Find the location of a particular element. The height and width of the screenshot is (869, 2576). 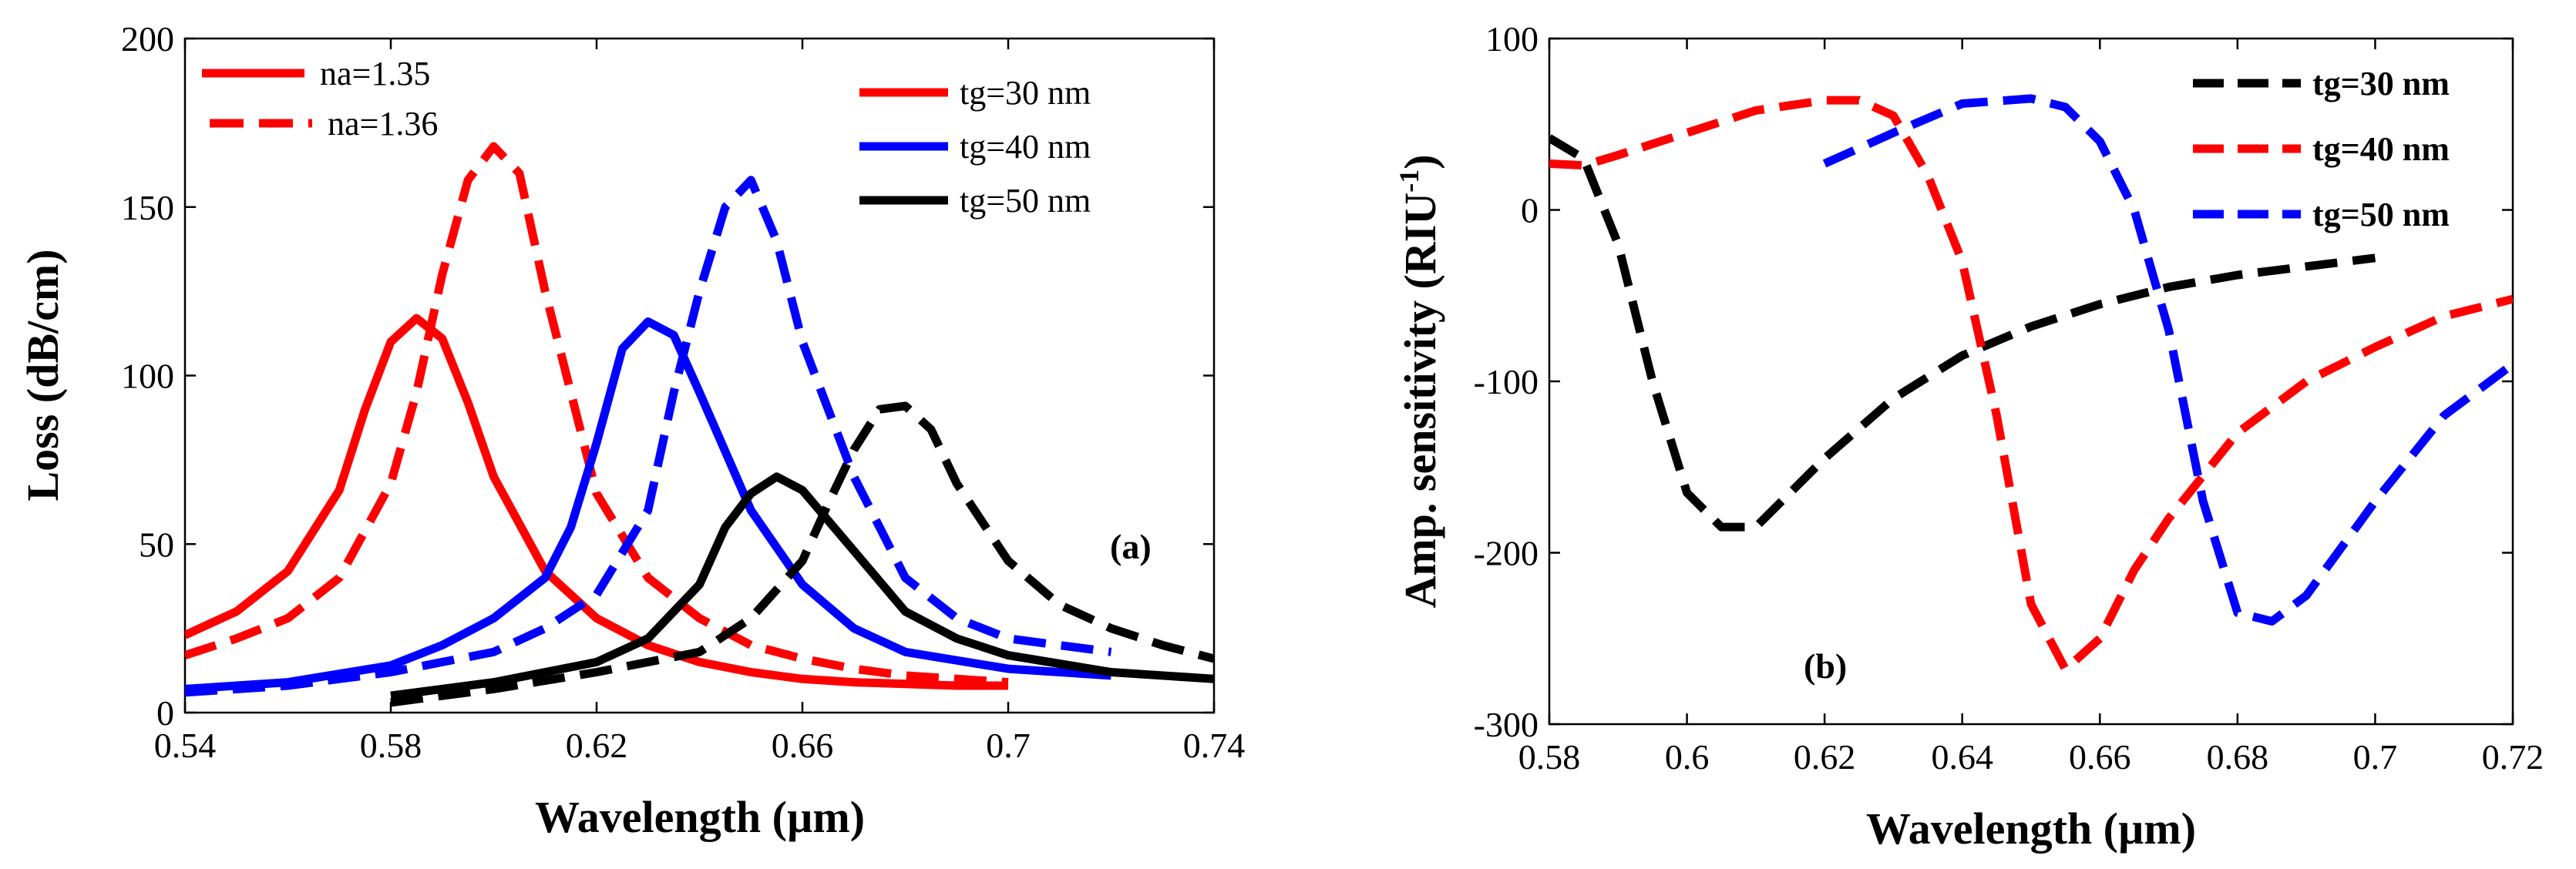

a-x-tick-label: 0.54 is located at coordinates (185, 745).